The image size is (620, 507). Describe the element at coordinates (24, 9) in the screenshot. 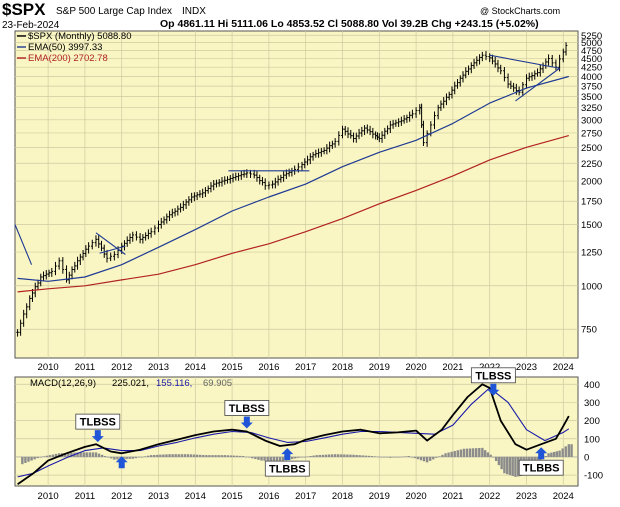

I see `symbol-label: $SPX` at that location.